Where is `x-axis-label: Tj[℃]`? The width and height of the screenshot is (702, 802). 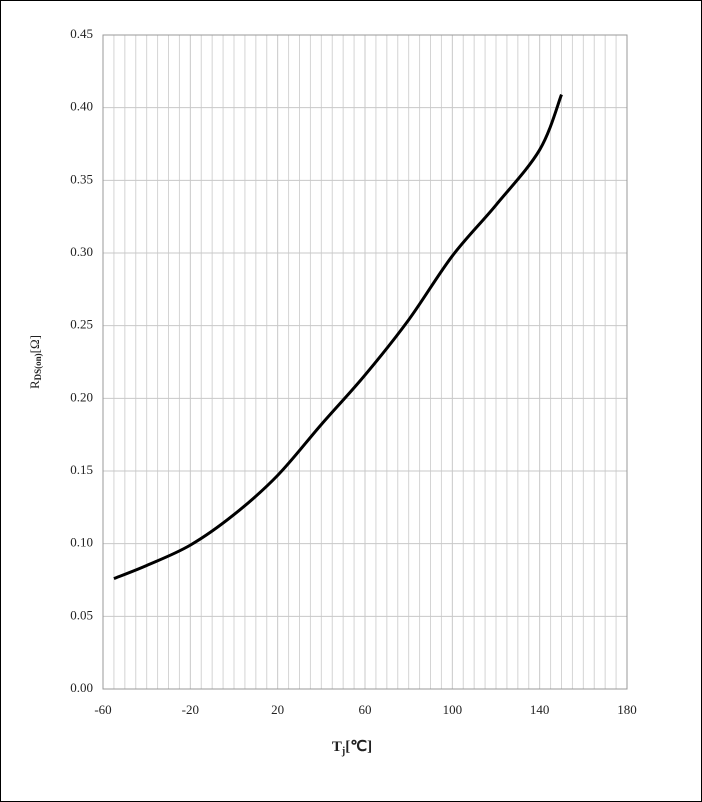
x-axis-label: Tj[℃] is located at coordinates (352, 748).